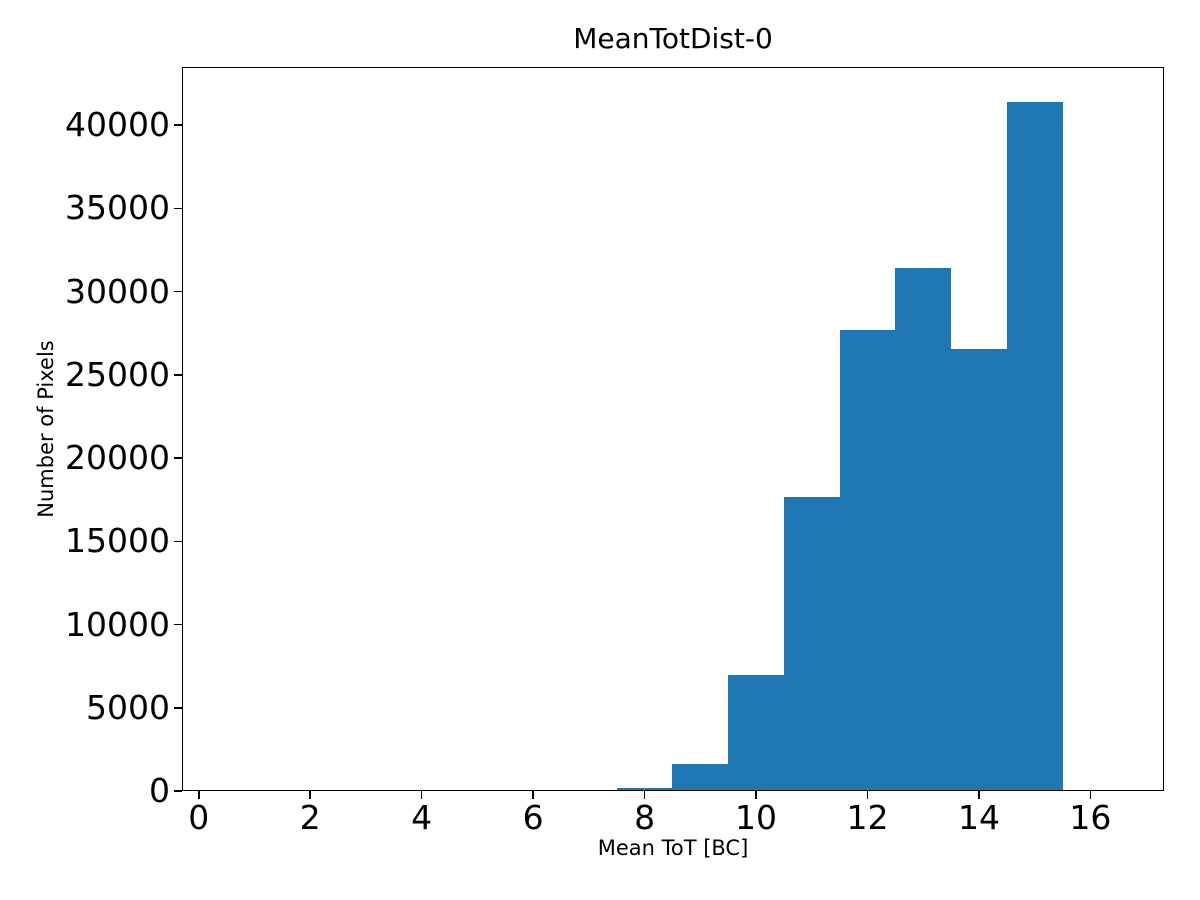 The width and height of the screenshot is (1200, 900). Describe the element at coordinates (978, 817) in the screenshot. I see `x-tick-label: 14` at that location.